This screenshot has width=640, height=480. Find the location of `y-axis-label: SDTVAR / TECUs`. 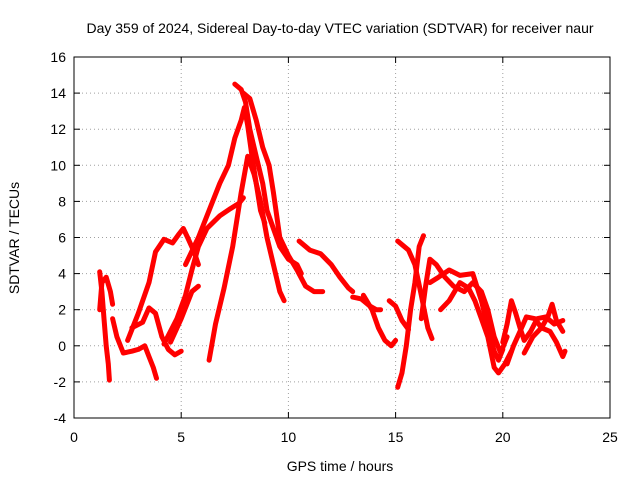

y-axis-label: SDTVAR / TECUs is located at coordinates (14, 238).